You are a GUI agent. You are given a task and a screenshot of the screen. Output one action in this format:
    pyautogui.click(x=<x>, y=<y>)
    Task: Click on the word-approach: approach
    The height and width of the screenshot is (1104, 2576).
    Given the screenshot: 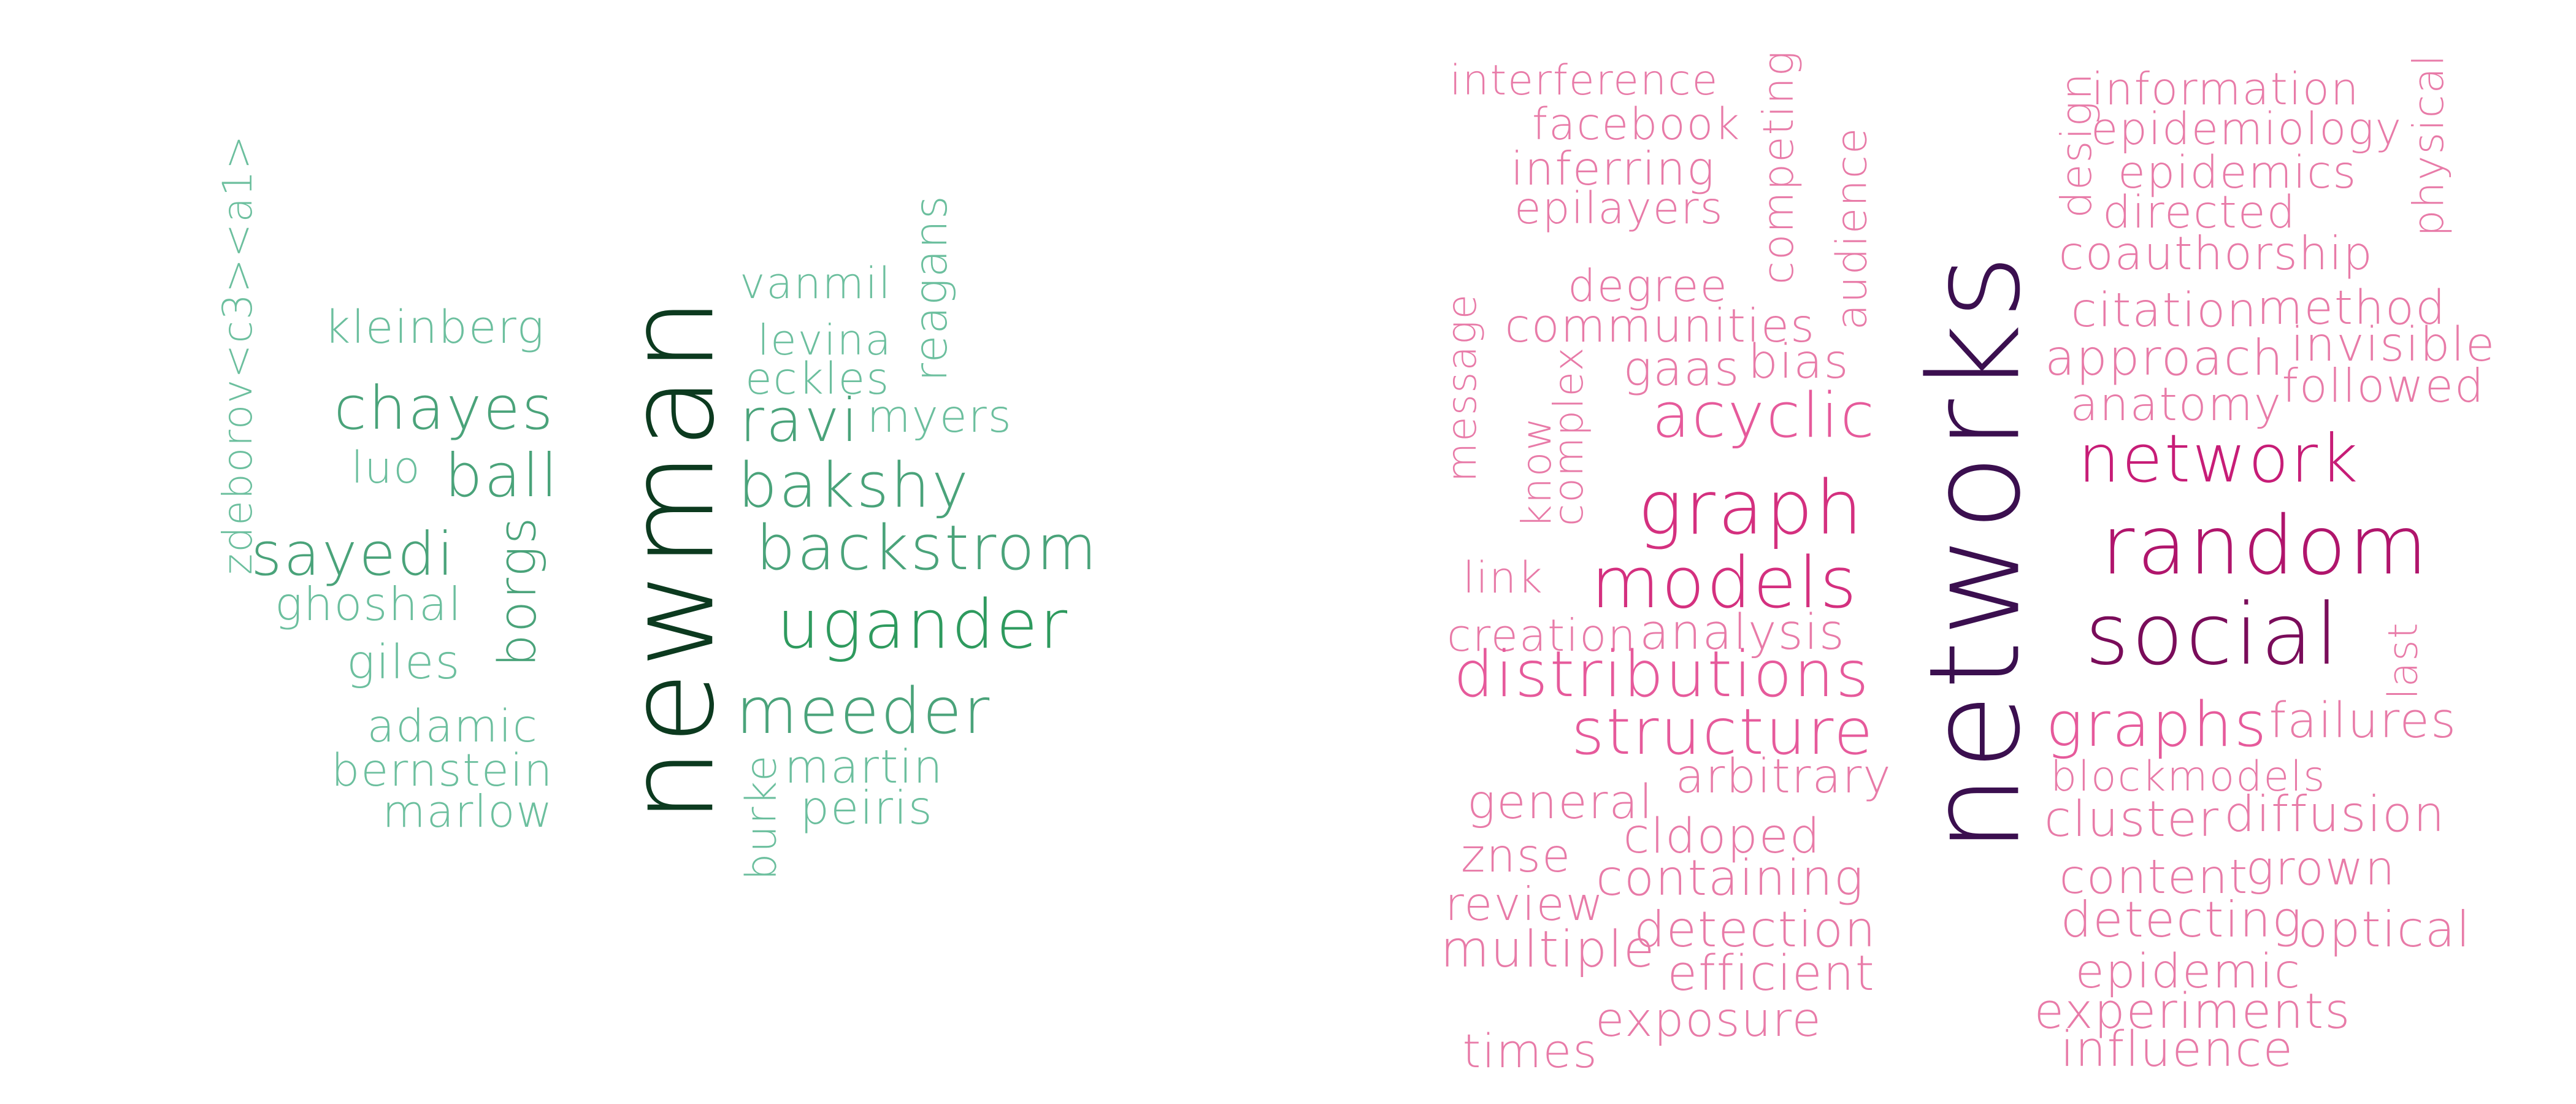 What is the action you would take?
    pyautogui.click(x=2165, y=357)
    